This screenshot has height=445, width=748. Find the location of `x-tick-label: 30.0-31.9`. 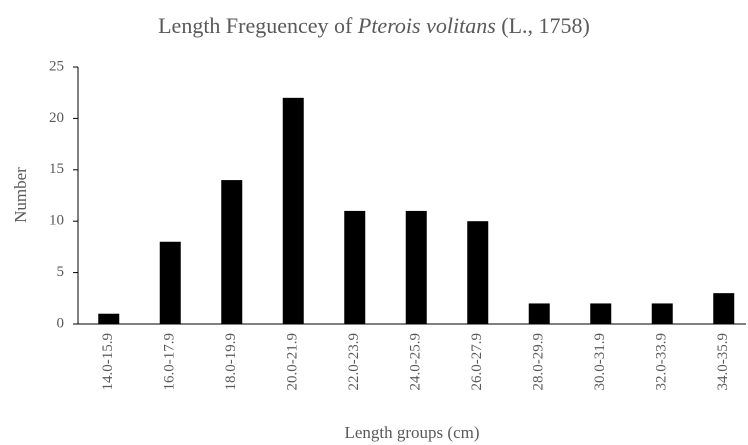

x-tick-label: 30.0-31.9 is located at coordinates (600, 362).